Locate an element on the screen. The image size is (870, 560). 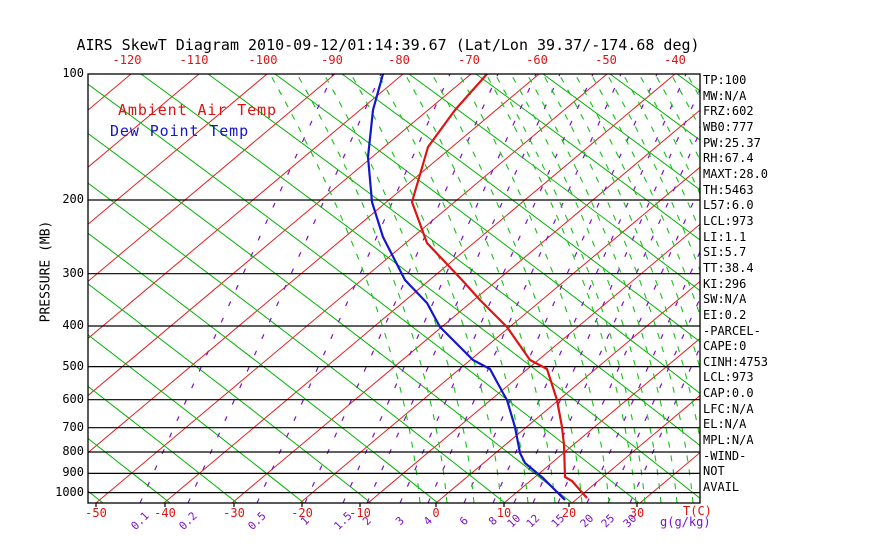
top-axis-tick-label: -110 is located at coordinates (194, 60).